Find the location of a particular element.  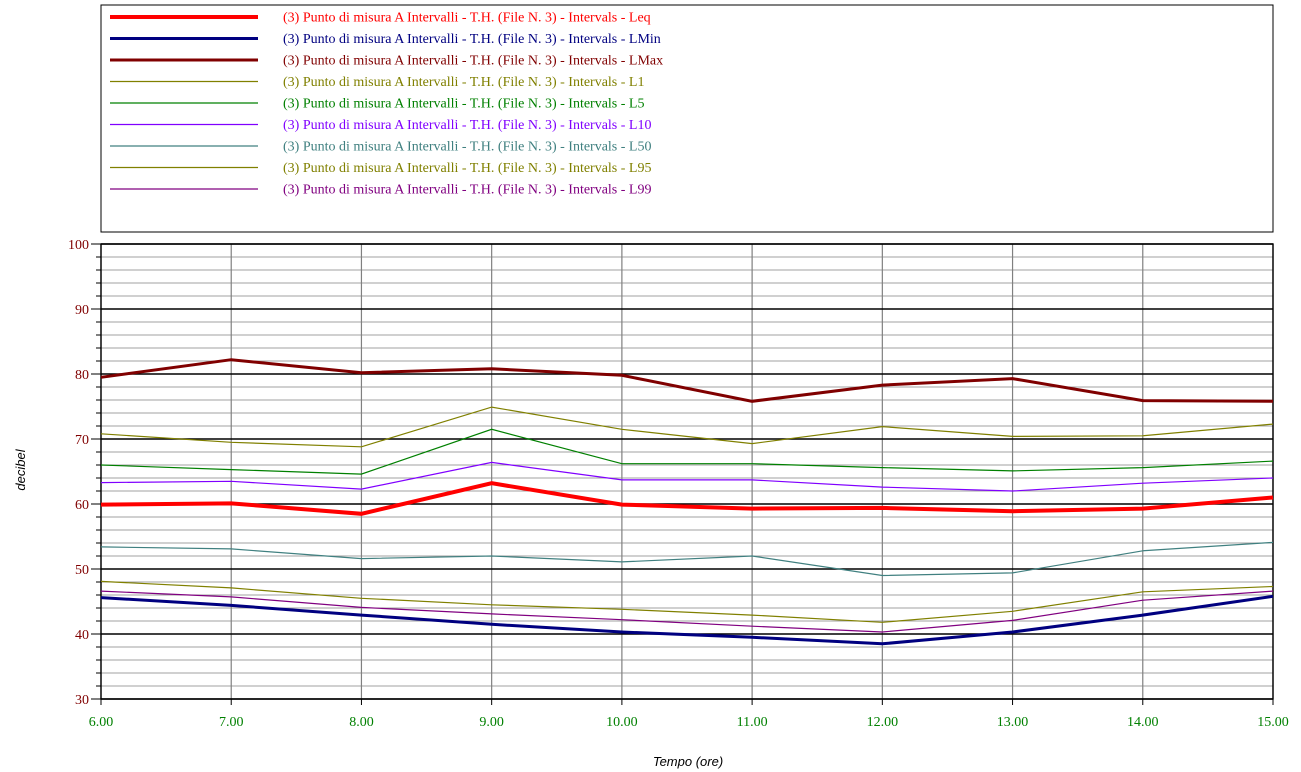

x-tick-label: 12.00 is located at coordinates (883, 722).